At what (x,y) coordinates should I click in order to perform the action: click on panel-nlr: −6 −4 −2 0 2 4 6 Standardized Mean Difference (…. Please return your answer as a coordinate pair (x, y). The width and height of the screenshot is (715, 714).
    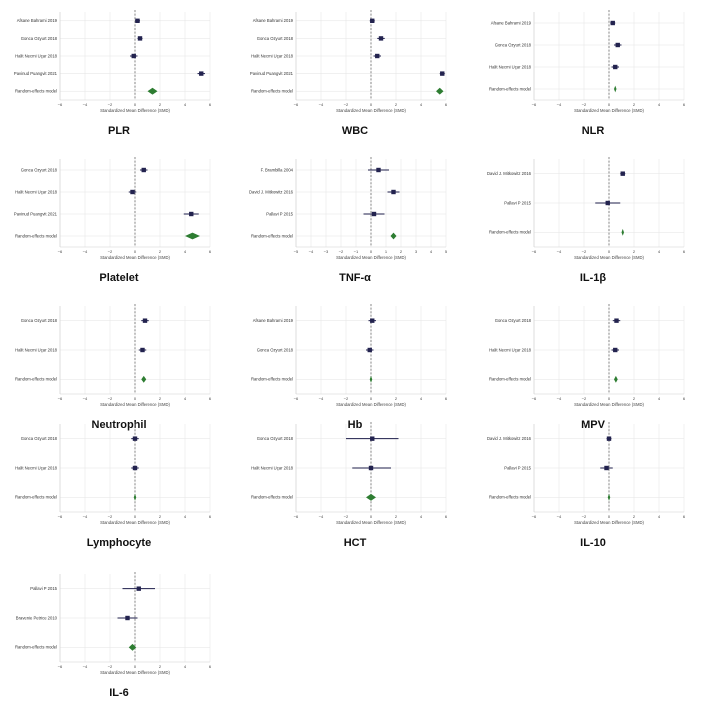
    Looking at the image, I should click on (593, 78).